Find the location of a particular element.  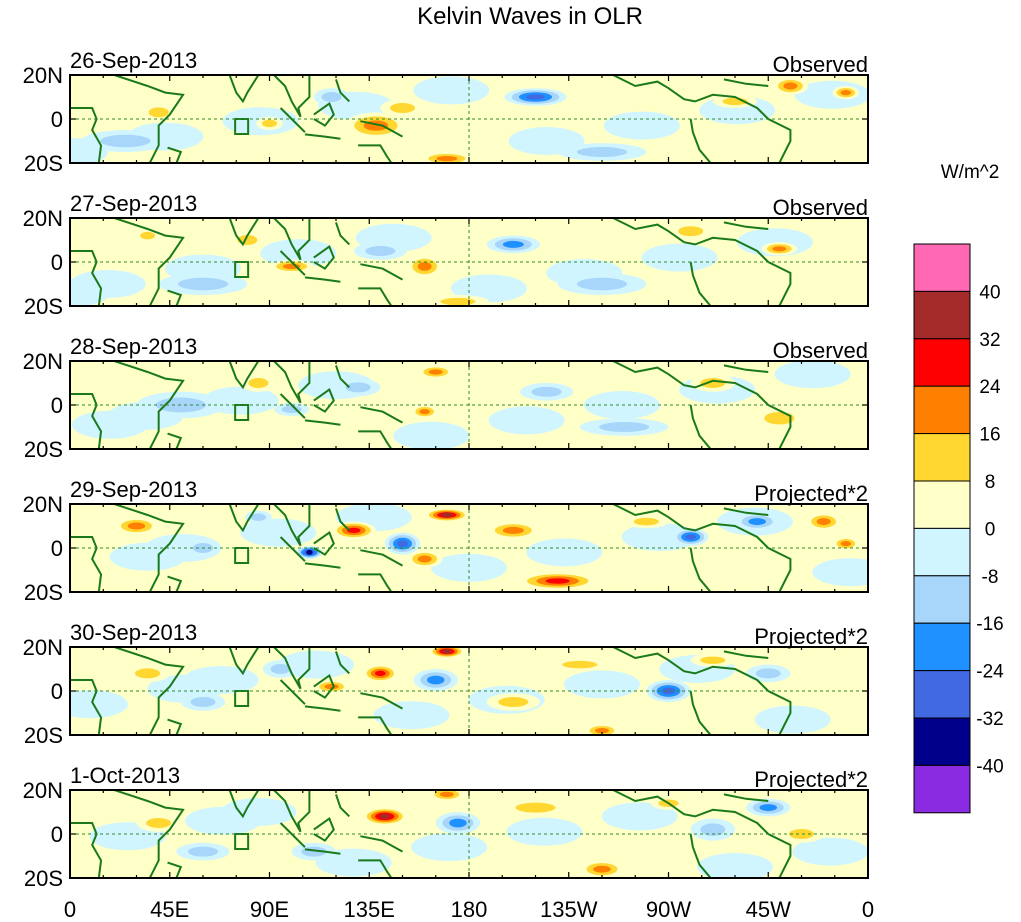

colorbar-label: 24 is located at coordinates (990, 387).